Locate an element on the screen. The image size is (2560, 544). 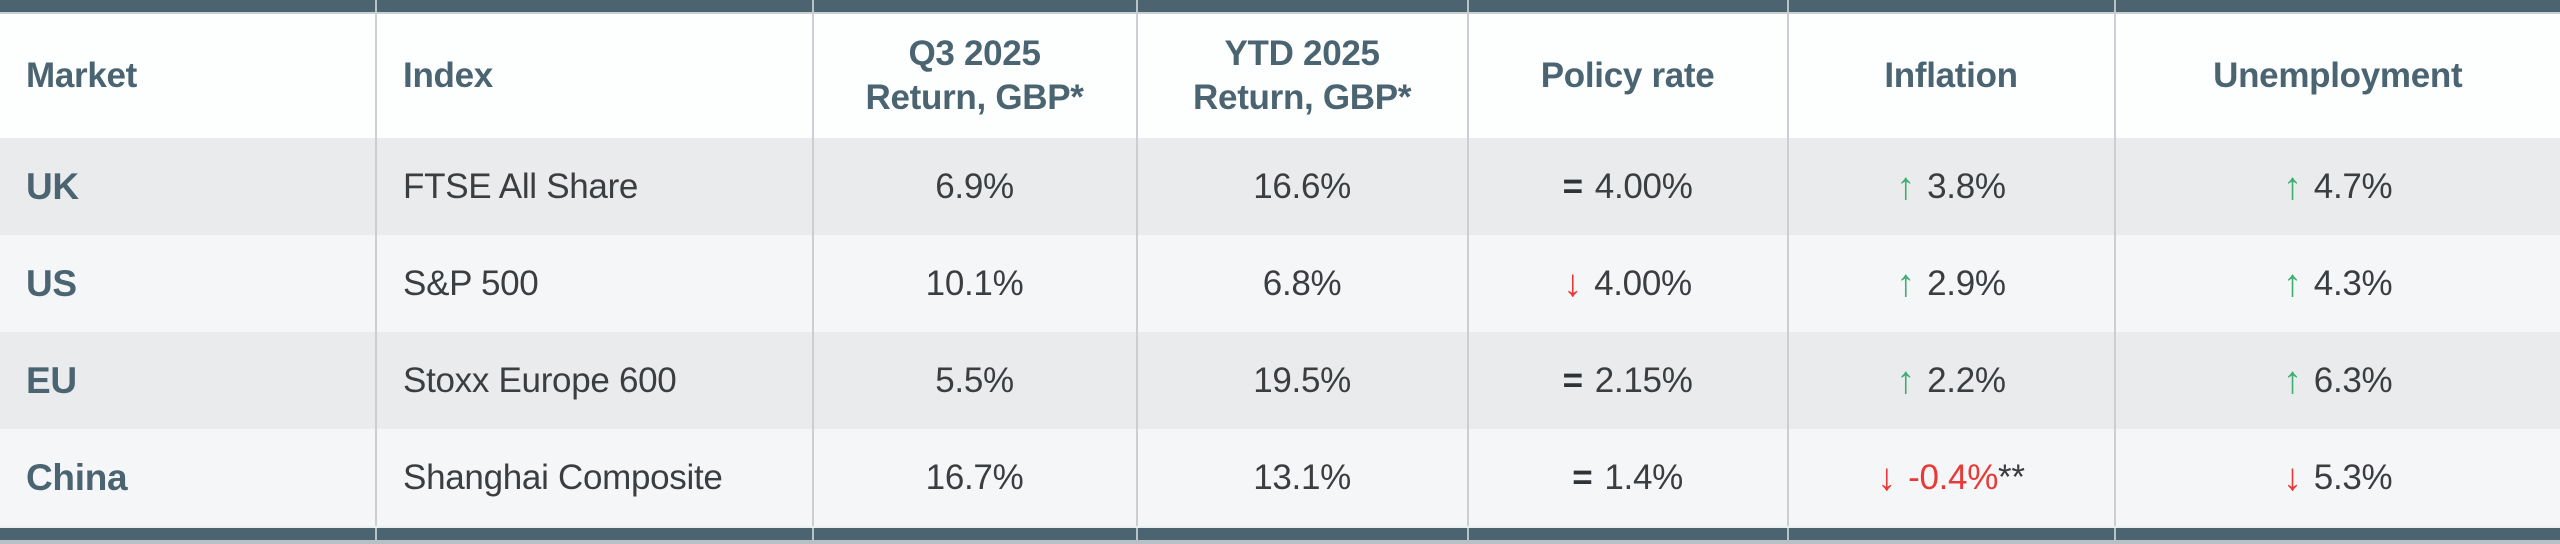
market-cell: US is located at coordinates (51, 283).